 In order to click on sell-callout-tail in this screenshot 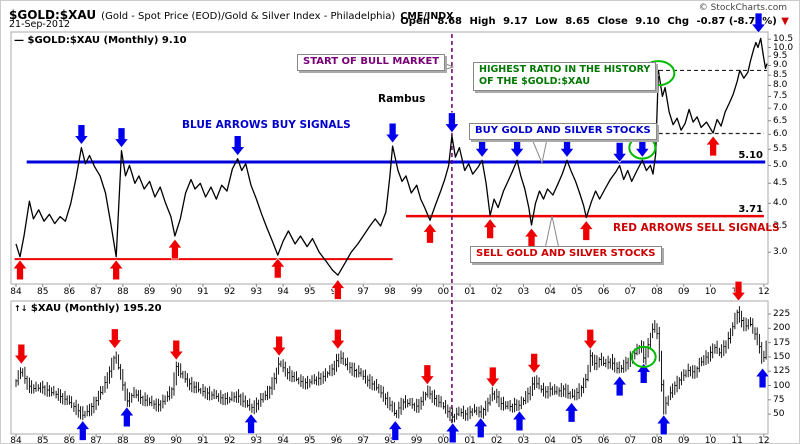, I will do `click(552, 232)`.